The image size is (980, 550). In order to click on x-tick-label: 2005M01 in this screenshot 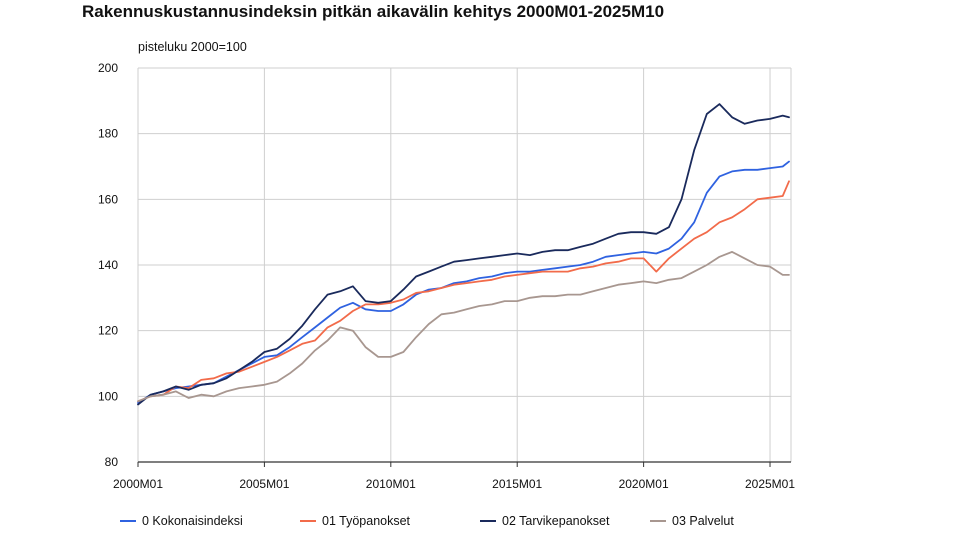, I will do `click(264, 484)`.